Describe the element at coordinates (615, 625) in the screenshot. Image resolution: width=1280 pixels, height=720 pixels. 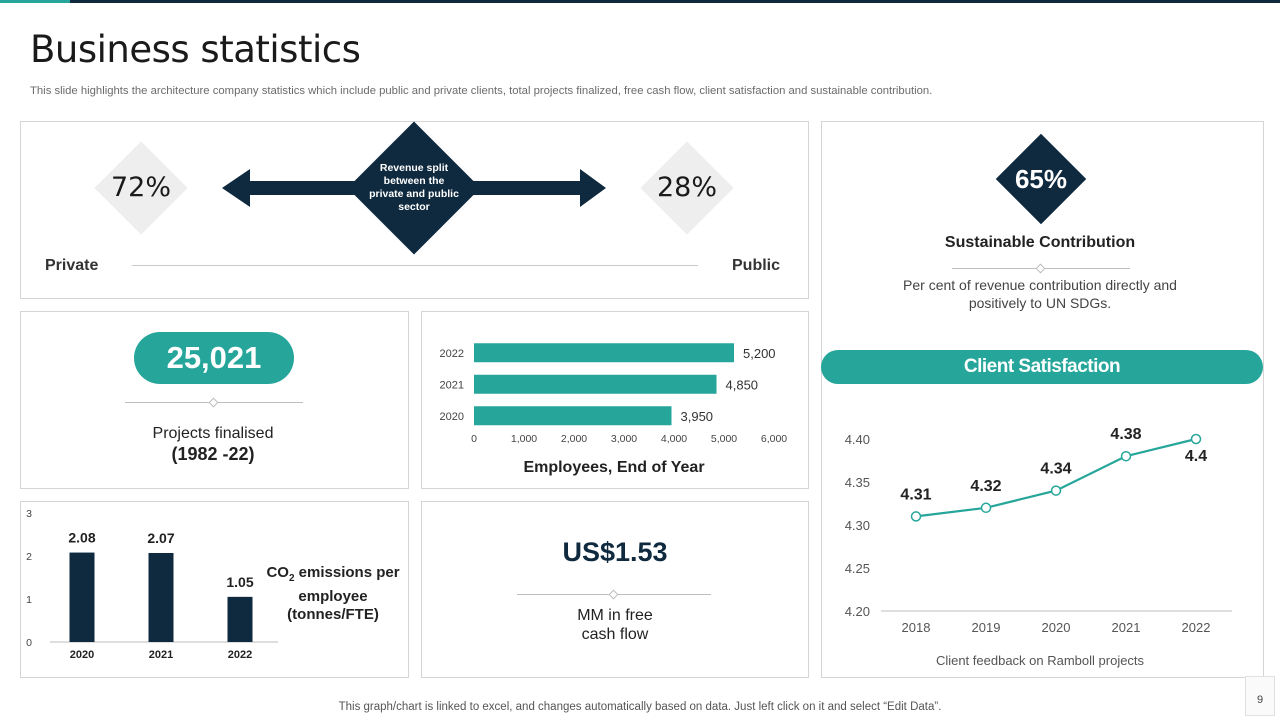
I see `cashflow-label: MM in free cash flow` at that location.